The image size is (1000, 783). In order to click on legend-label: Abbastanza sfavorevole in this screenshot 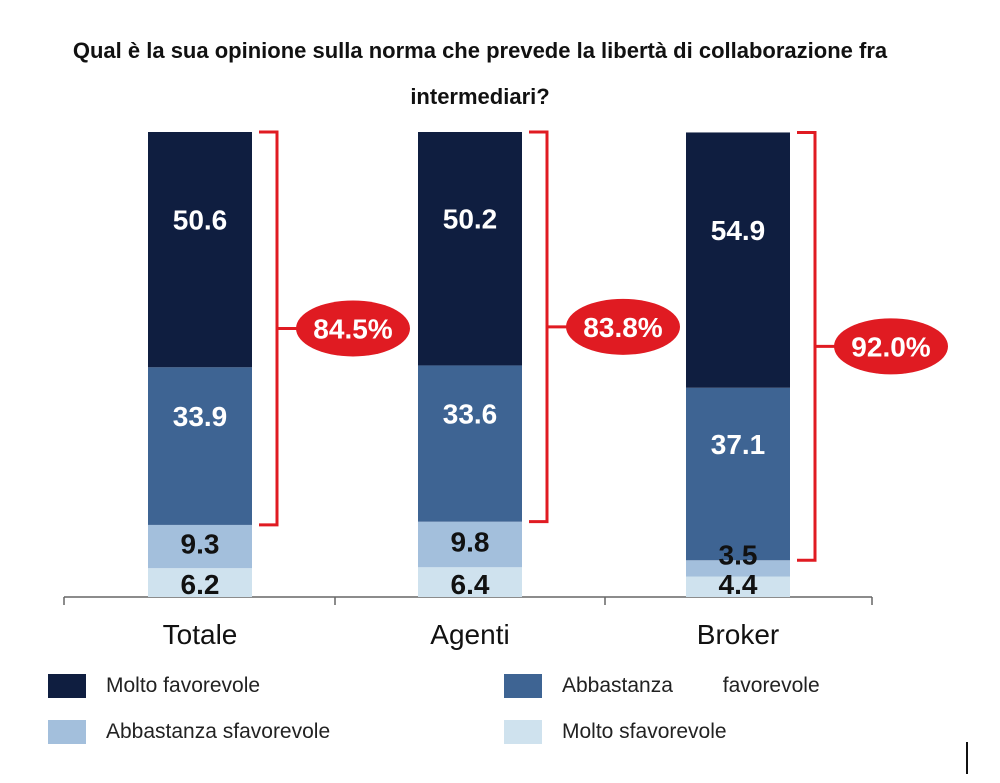, I will do `click(218, 731)`.